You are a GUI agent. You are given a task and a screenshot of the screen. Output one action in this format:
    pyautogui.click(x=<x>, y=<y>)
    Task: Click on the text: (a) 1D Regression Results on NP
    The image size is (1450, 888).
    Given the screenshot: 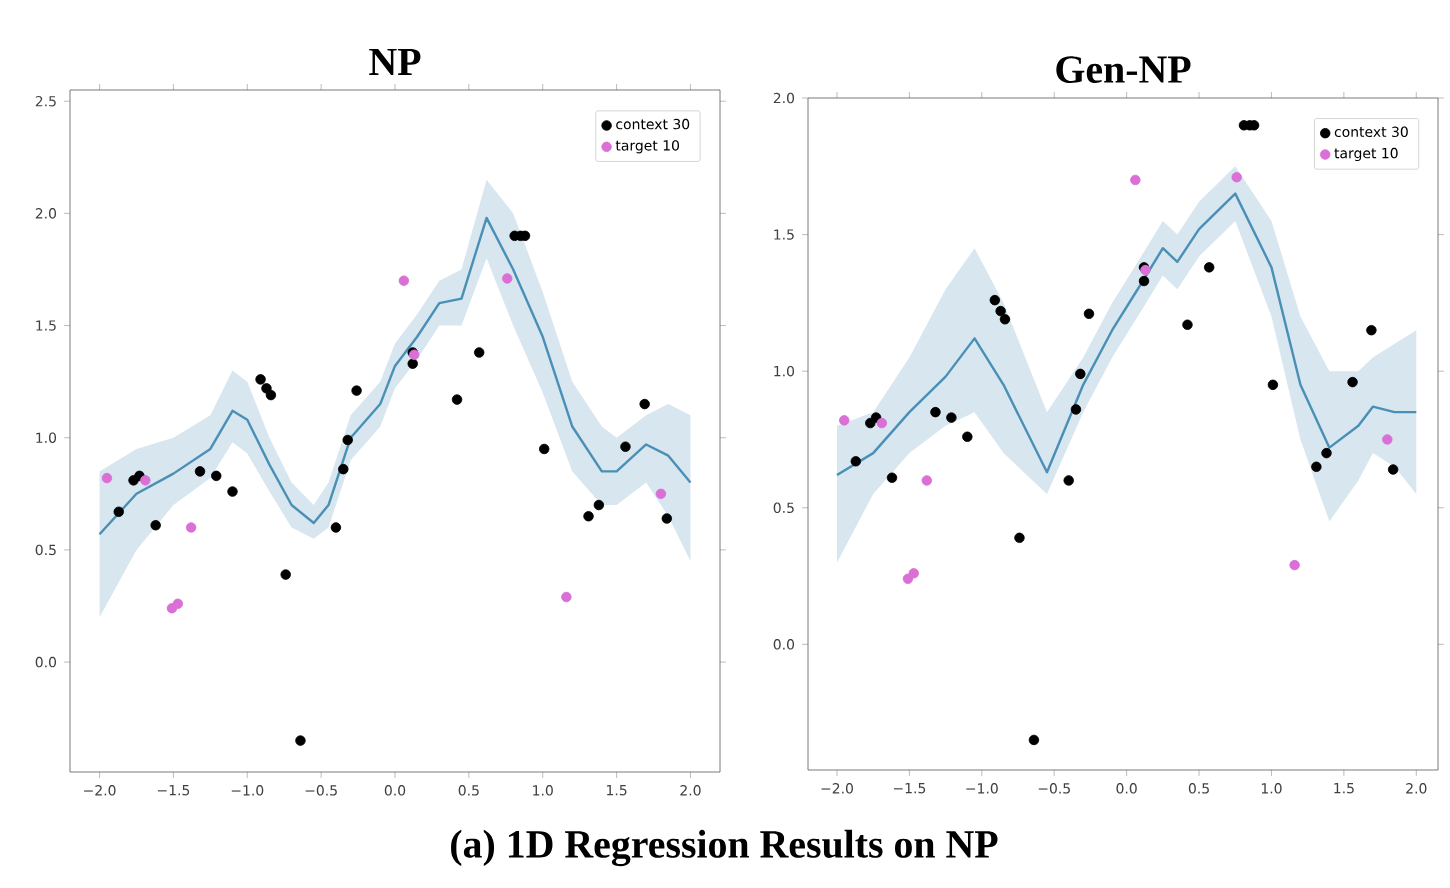 What is the action you would take?
    pyautogui.click(x=724, y=848)
    